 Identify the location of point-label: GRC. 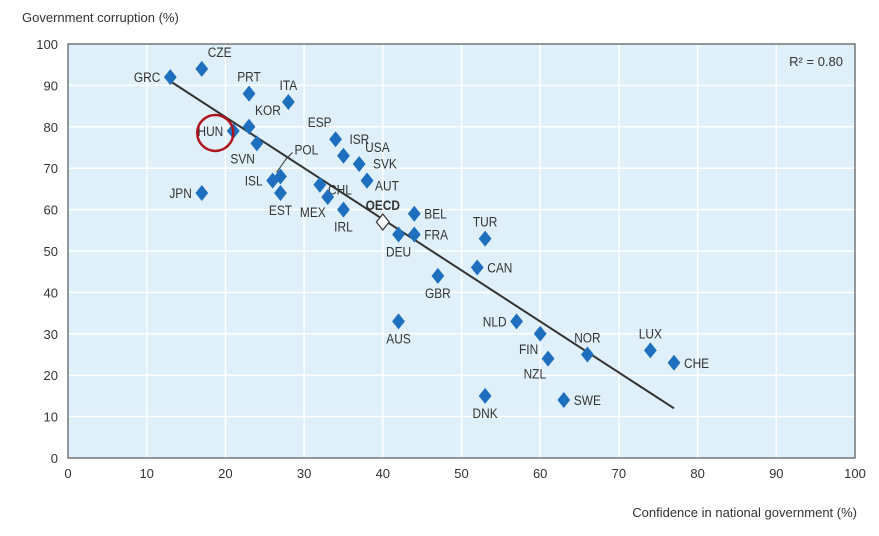
(147, 77).